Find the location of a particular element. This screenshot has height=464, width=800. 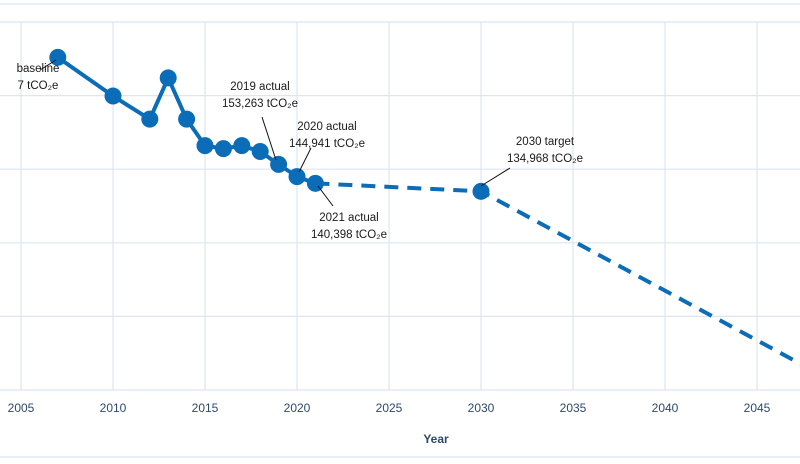

target-2030-point is located at coordinates (481, 191).